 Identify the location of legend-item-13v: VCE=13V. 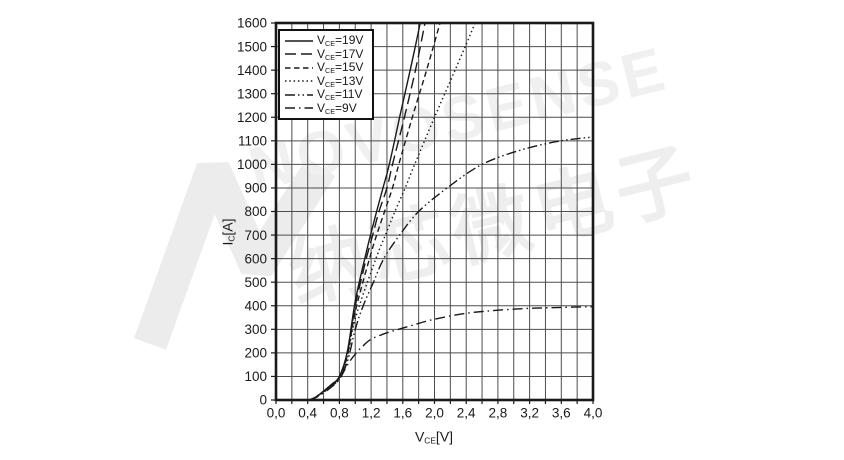
(327, 81).